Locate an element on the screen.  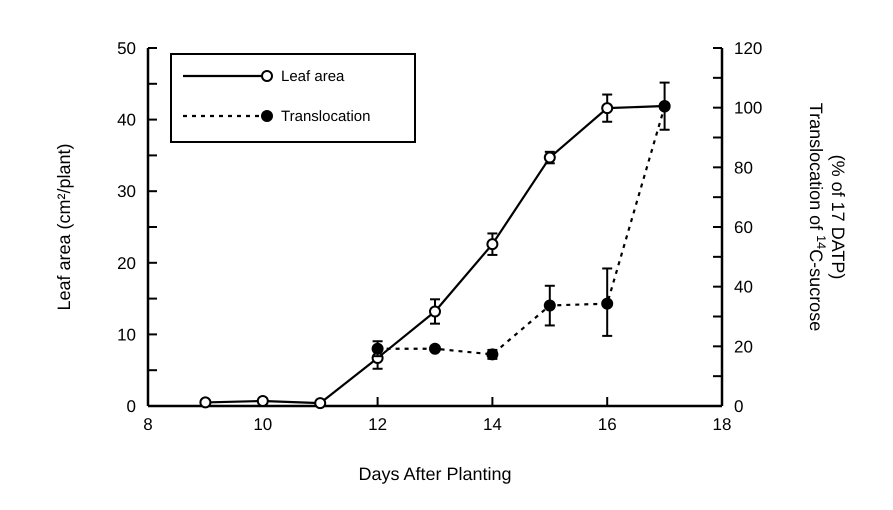
x-axis-title: Days After Planting is located at coordinates (435, 474).